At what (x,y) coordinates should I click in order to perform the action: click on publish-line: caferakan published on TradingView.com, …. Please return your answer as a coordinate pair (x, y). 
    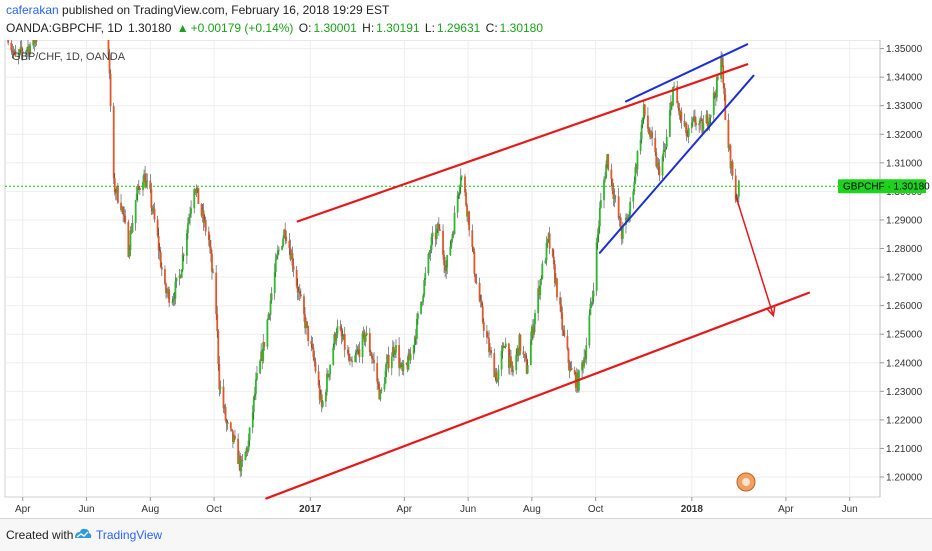
    Looking at the image, I should click on (197, 10).